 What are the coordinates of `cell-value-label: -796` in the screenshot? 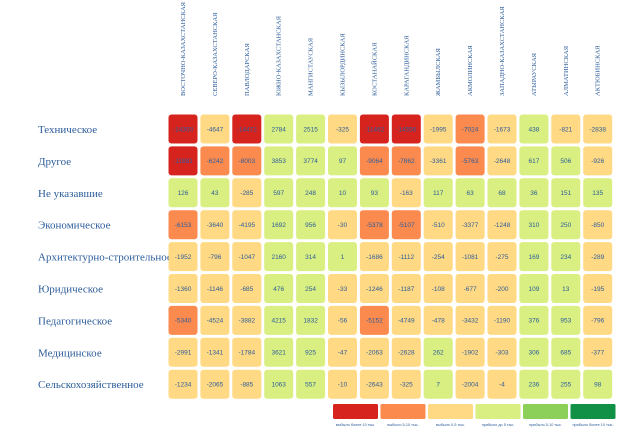 It's located at (214, 257).